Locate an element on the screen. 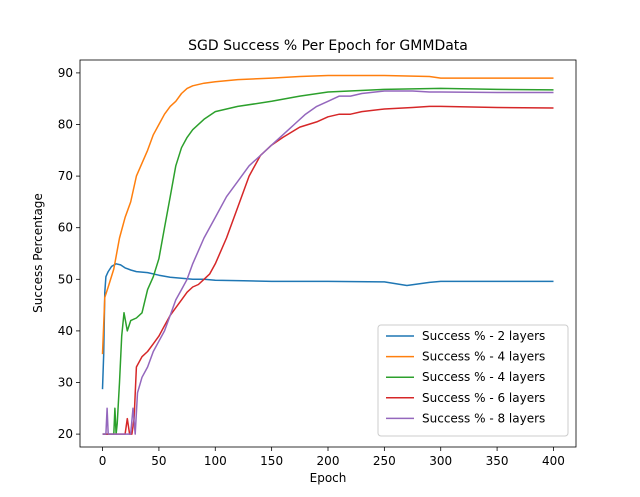 The width and height of the screenshot is (640, 497). legend-entry-2: Success % - 4 layers is located at coordinates (483, 357).